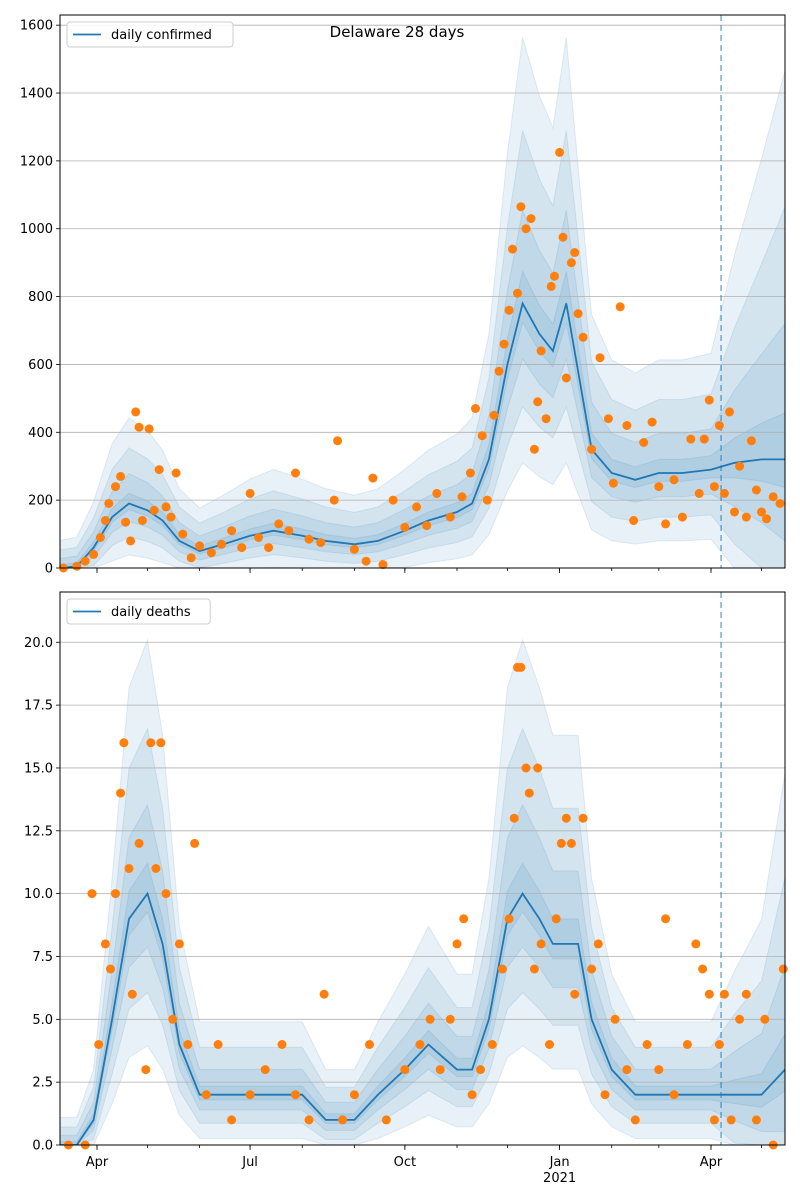 This screenshot has width=800, height=1200. What do you see at coordinates (151, 612) in the screenshot?
I see `legend-label: daily deaths` at bounding box center [151, 612].